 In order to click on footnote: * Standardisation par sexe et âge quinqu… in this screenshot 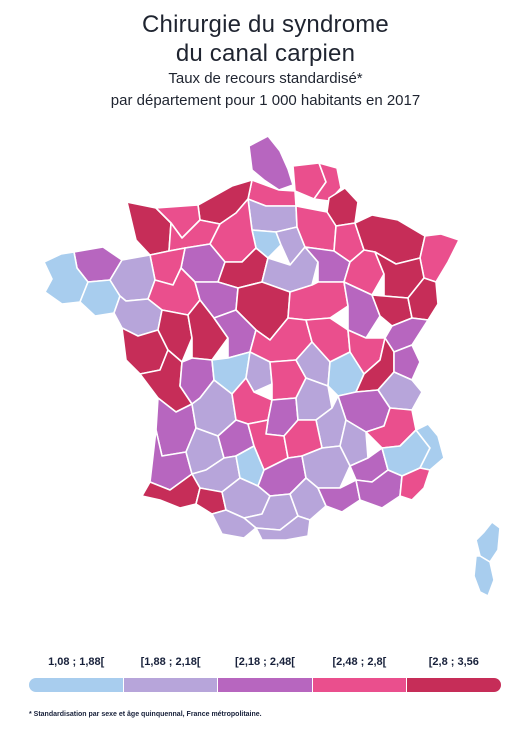, I will do `click(145, 714)`.